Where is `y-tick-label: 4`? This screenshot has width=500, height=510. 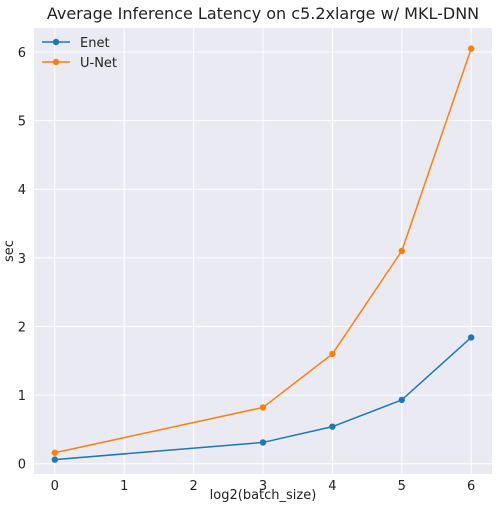 y-tick-label: 4 is located at coordinates (22, 190).